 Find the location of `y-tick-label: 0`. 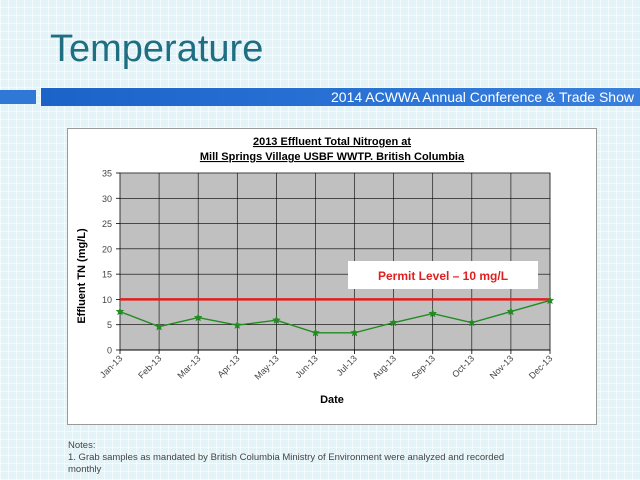

y-tick-label: 0 is located at coordinates (109, 351).